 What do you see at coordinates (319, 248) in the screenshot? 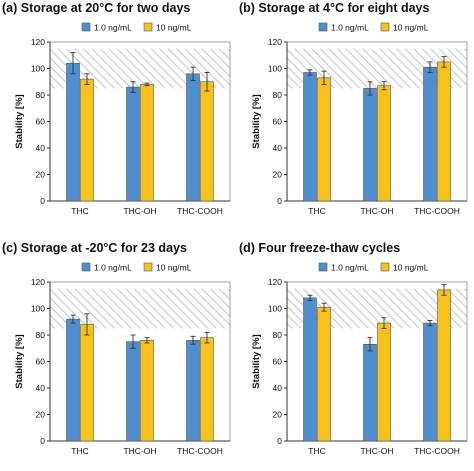
I see `chart-title: (d) Four freeze-thaw cycles` at bounding box center [319, 248].